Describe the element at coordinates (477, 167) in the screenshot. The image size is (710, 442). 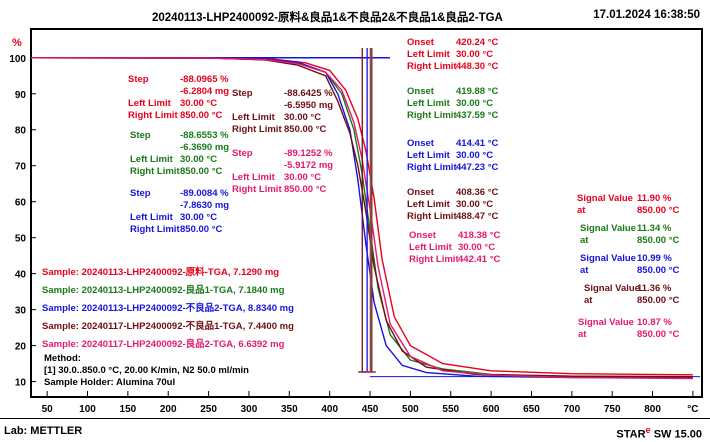
I see `onset-blue-value: 447.23 °C` at that location.